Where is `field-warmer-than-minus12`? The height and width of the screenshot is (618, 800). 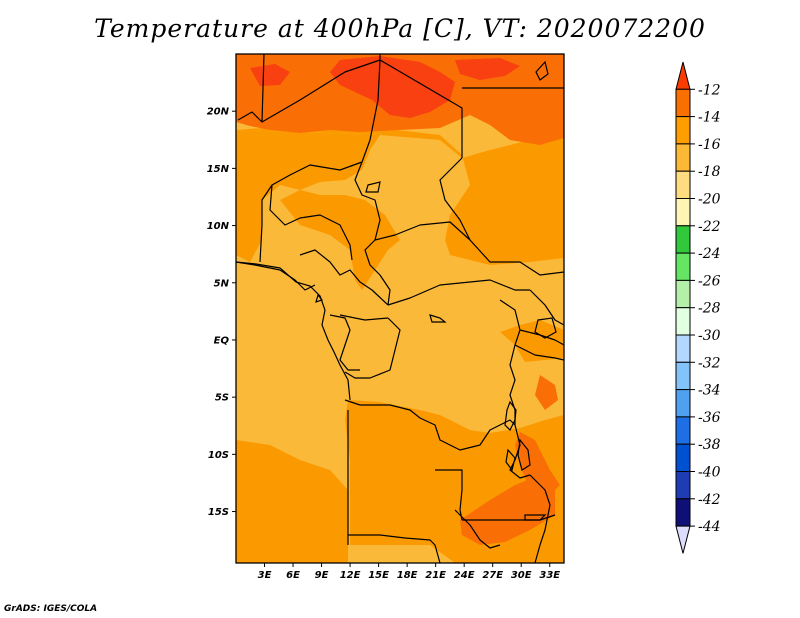 field-warmer-than-minus12 is located at coordinates (385, 87).